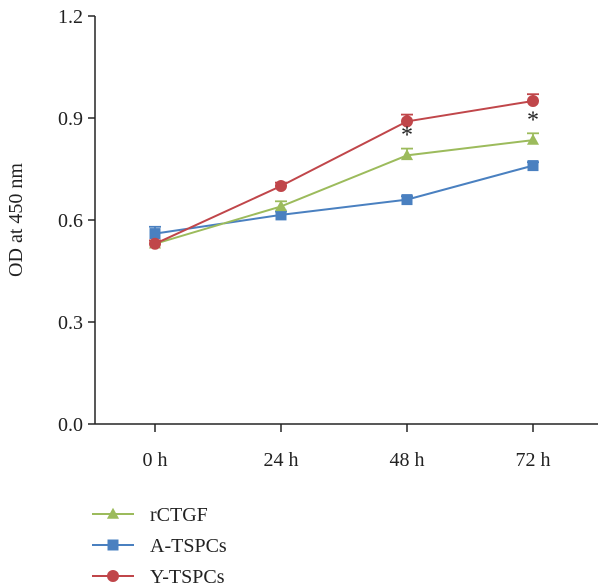 This screenshot has width=600, height=588. I want to click on legend-item: A-TSPCs, so click(159, 546).